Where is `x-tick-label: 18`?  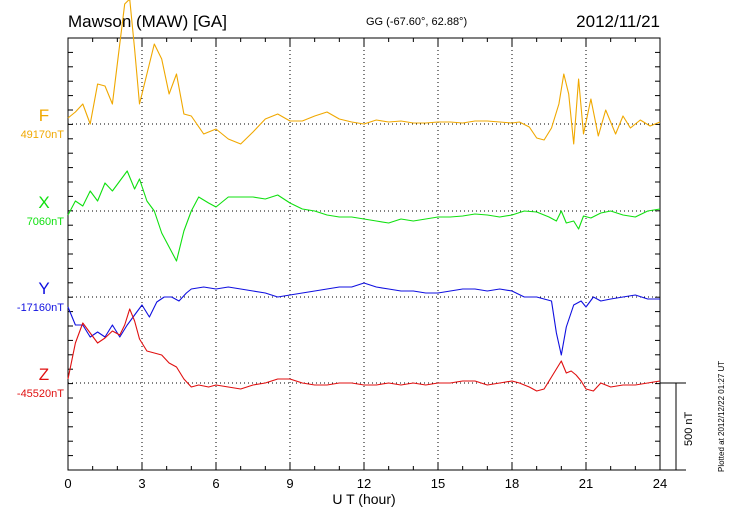 x-tick-label: 18 is located at coordinates (512, 483).